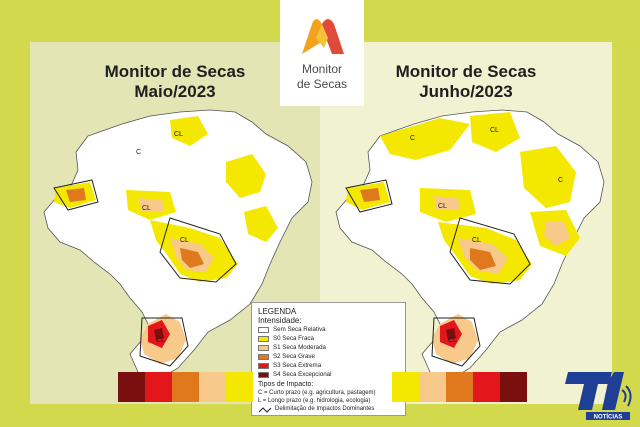 Image resolution: width=640 pixels, height=427 pixels. What do you see at coordinates (184, 240) in the screenshot?
I see `map-label-cl-may-3: CL` at bounding box center [184, 240].